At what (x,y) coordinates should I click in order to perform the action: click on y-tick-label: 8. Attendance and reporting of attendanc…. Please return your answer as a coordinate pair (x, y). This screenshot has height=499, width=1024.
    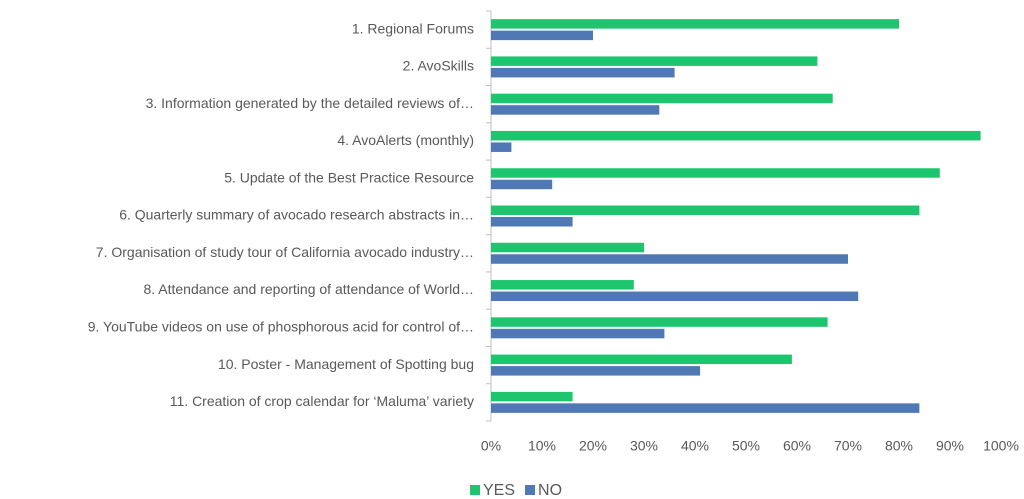
    Looking at the image, I should click on (308, 289).